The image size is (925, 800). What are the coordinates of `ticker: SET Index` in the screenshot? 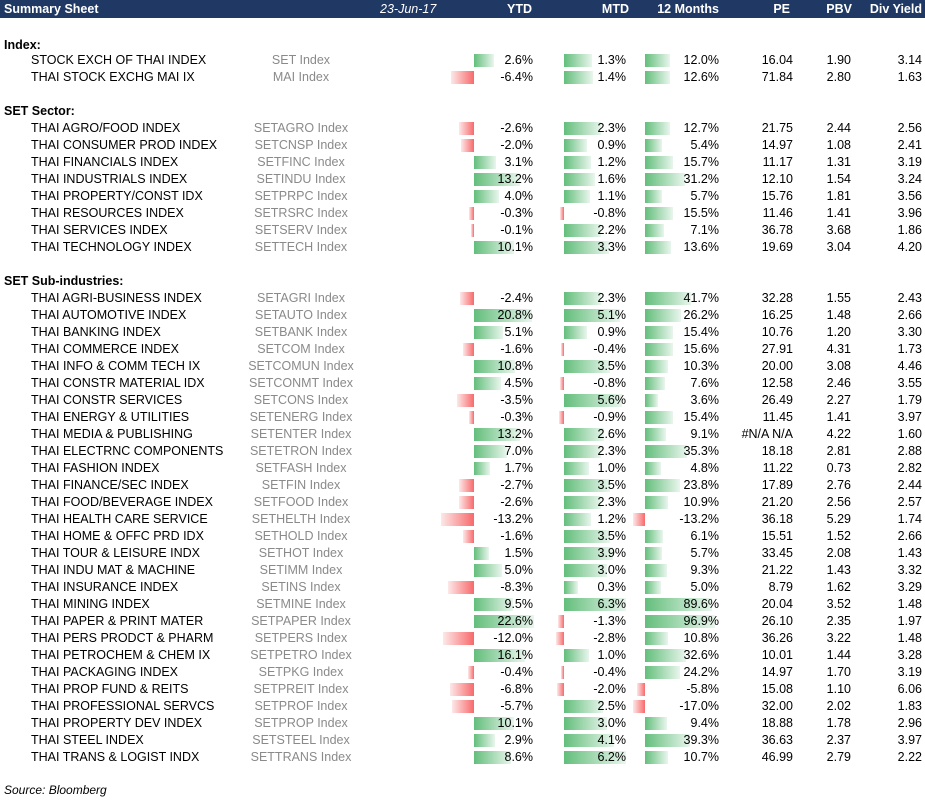 It's located at (301, 60).